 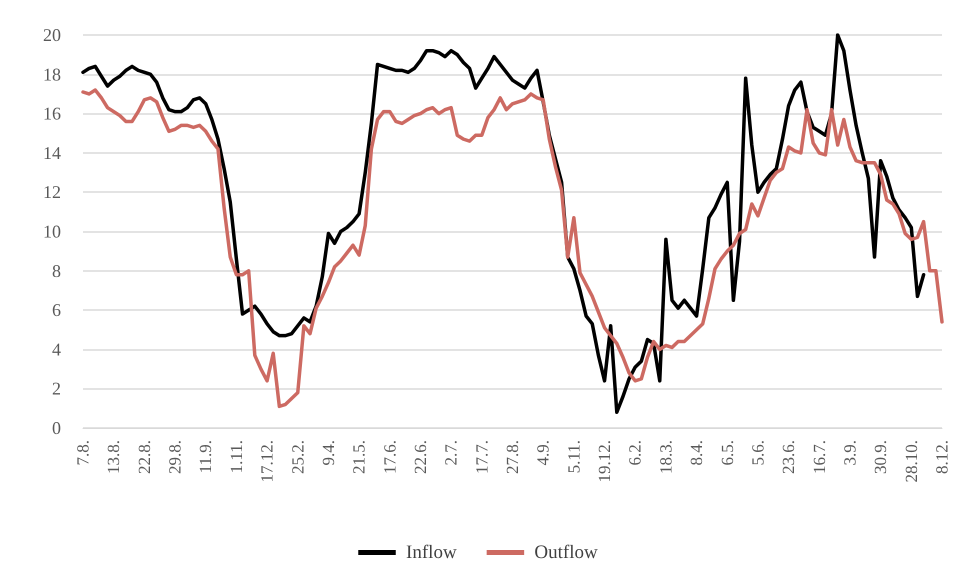 I want to click on y-tick-label: 8, so click(x=56, y=270).